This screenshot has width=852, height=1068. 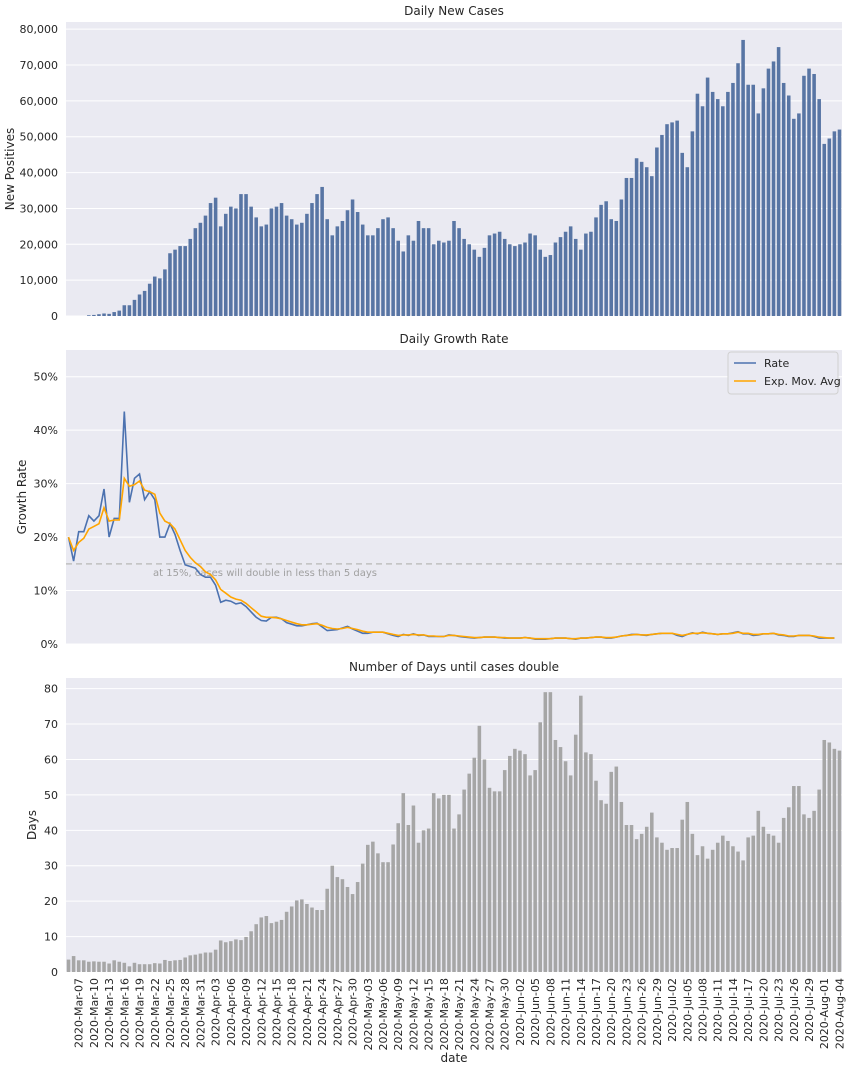 What do you see at coordinates (79, 1013) in the screenshot?
I see `x-tick-label: 2020-Mar-07` at bounding box center [79, 1013].